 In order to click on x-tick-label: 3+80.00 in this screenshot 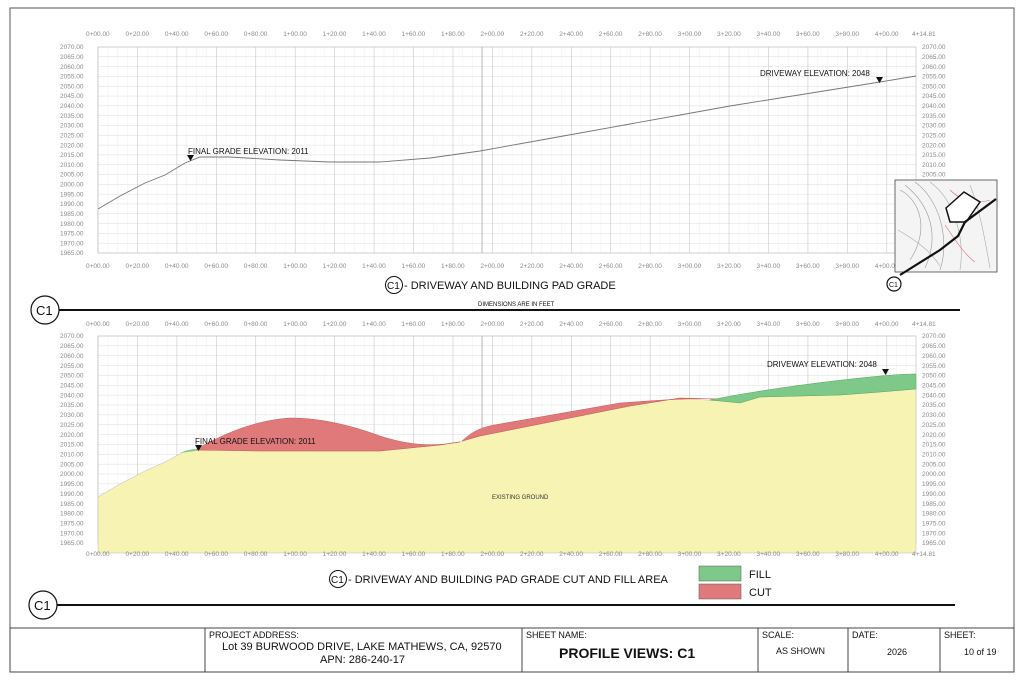, I will do `click(847, 34)`.